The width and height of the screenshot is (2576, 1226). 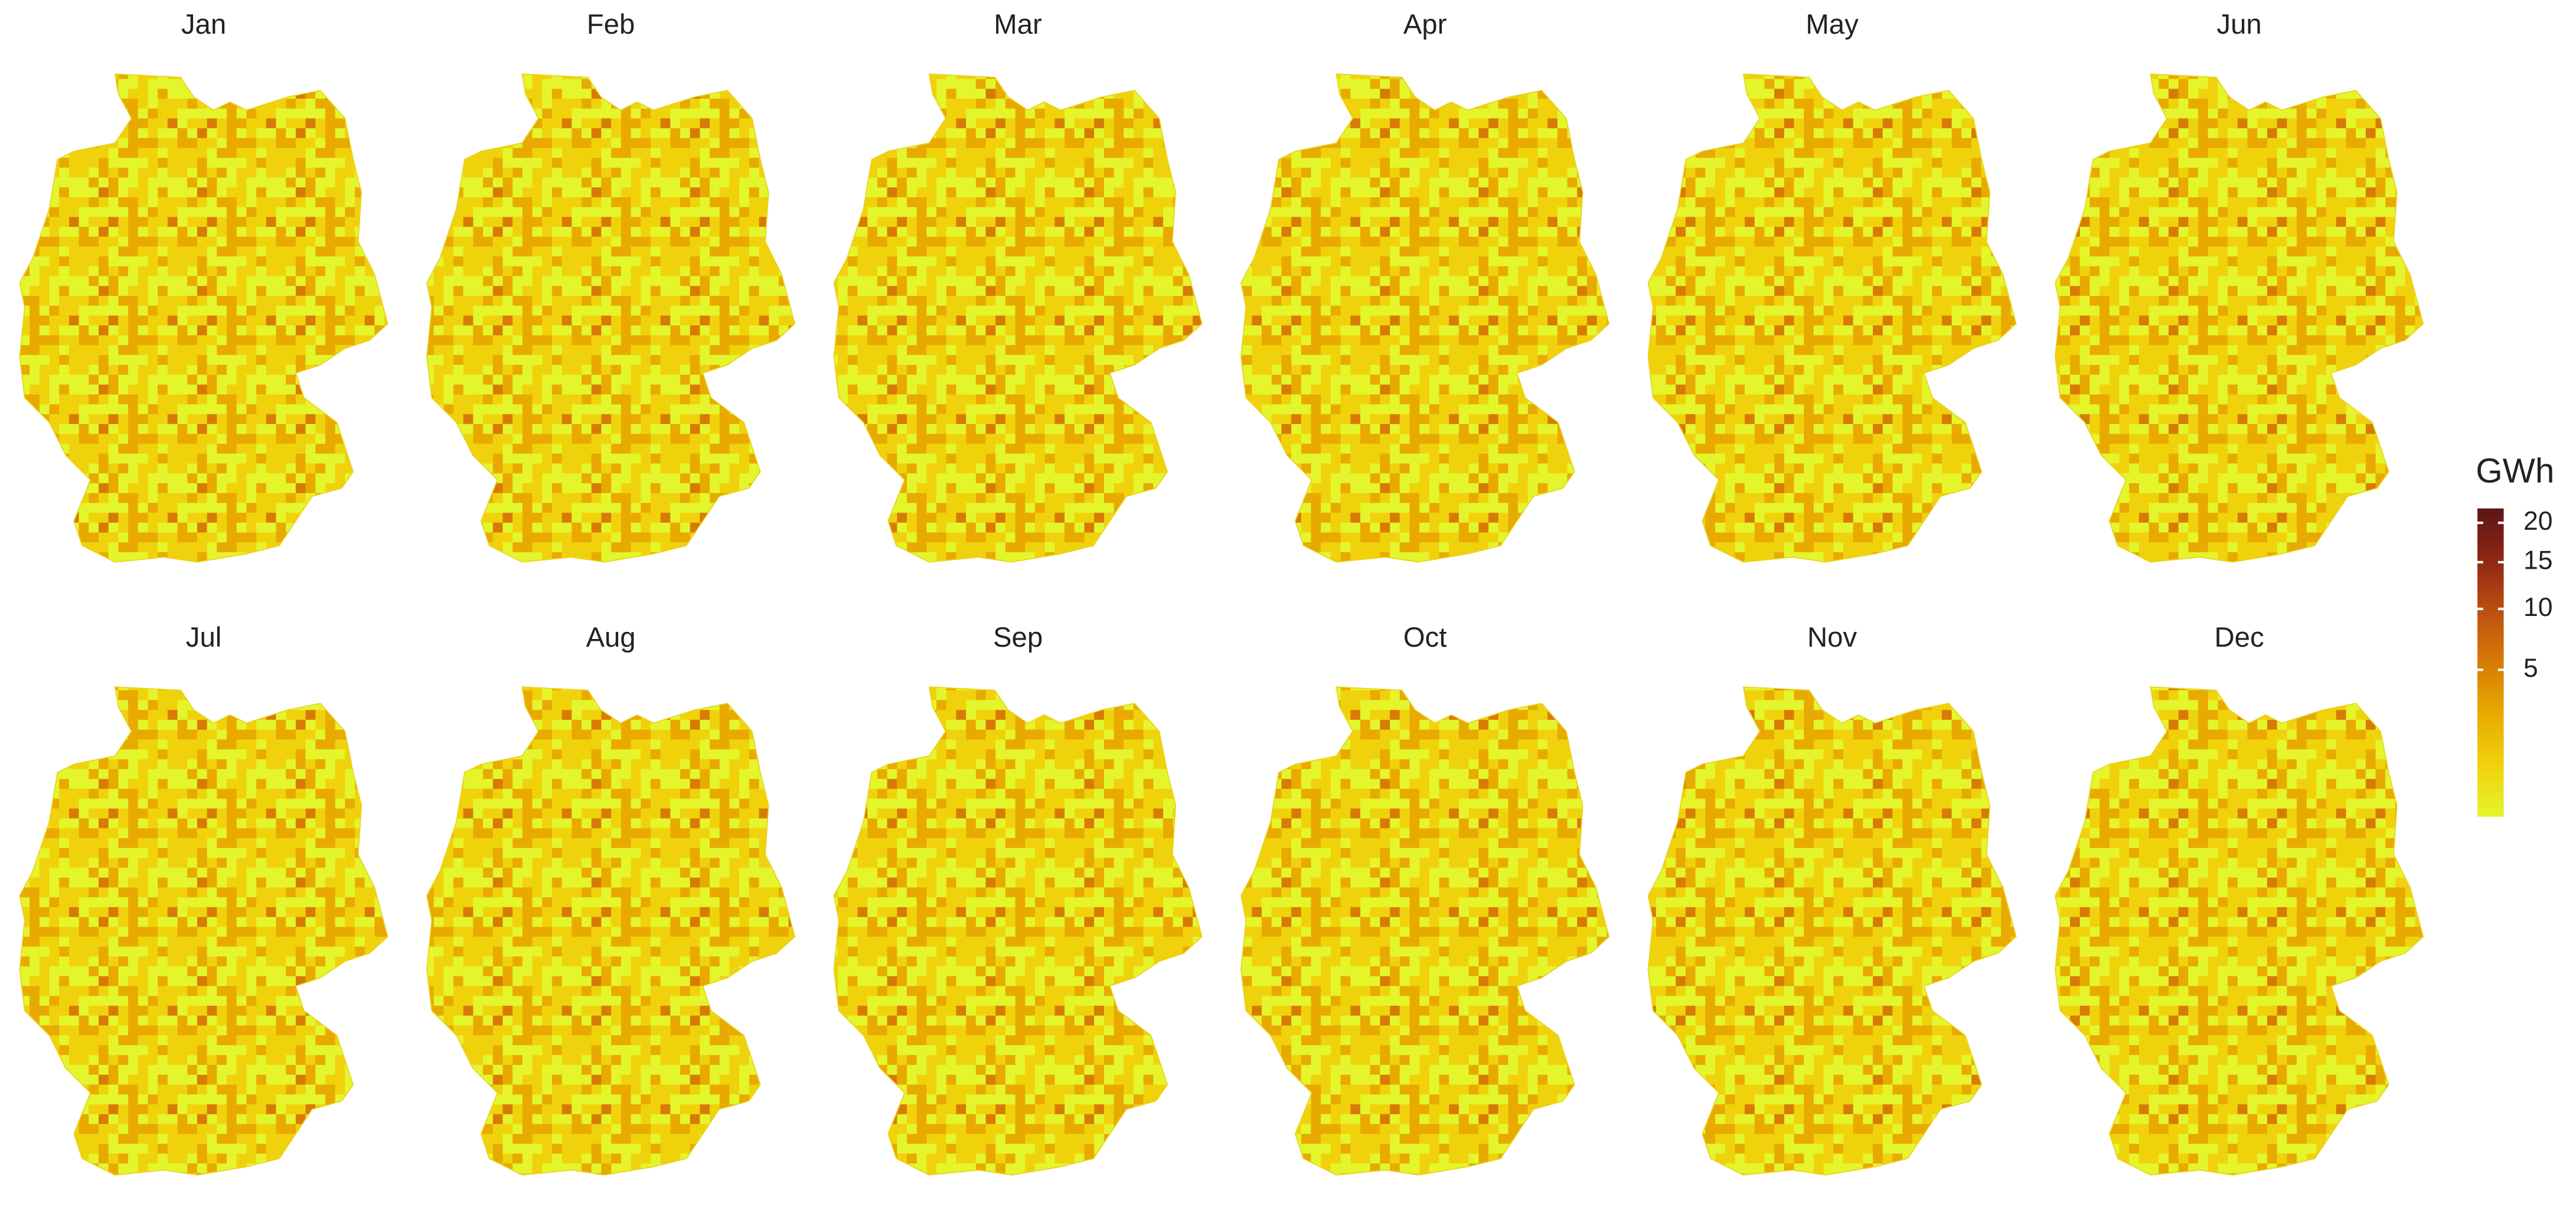 I want to click on colorbar-tick-label: 10, so click(x=2538, y=607).